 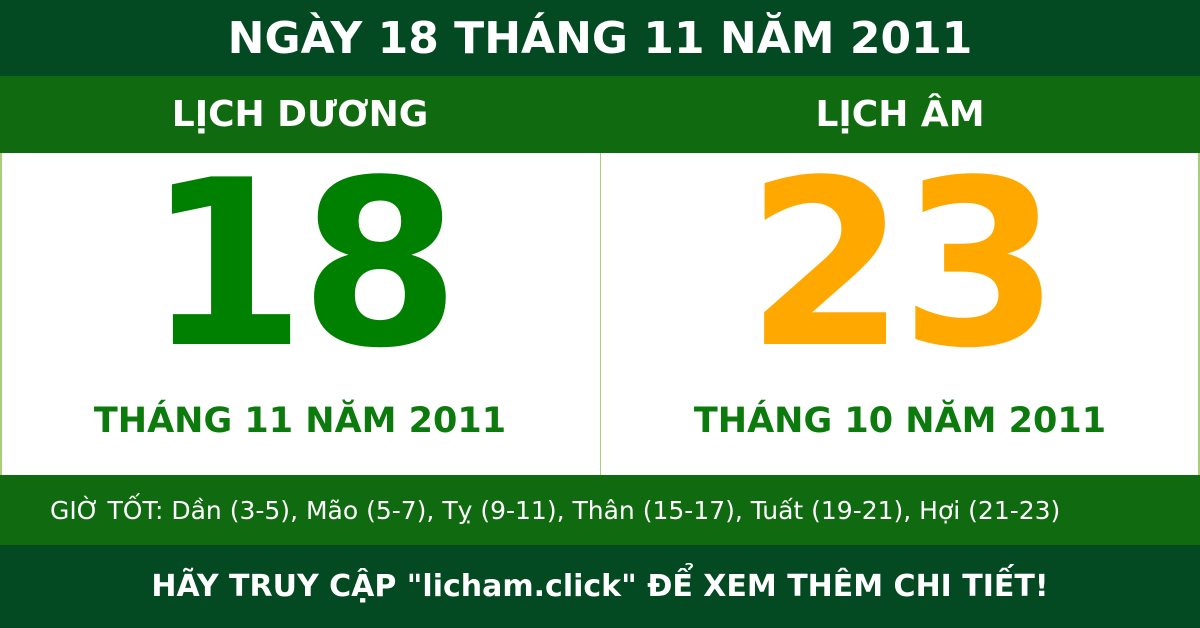 What do you see at coordinates (600, 314) in the screenshot?
I see `divider` at bounding box center [600, 314].